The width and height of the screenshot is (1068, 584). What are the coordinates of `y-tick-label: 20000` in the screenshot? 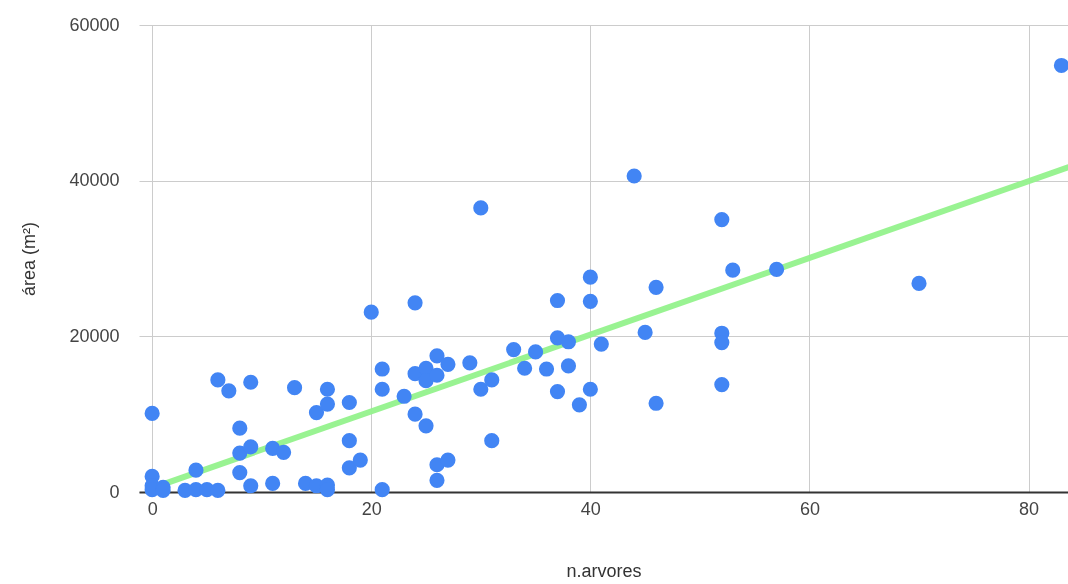 It's located at (94, 335).